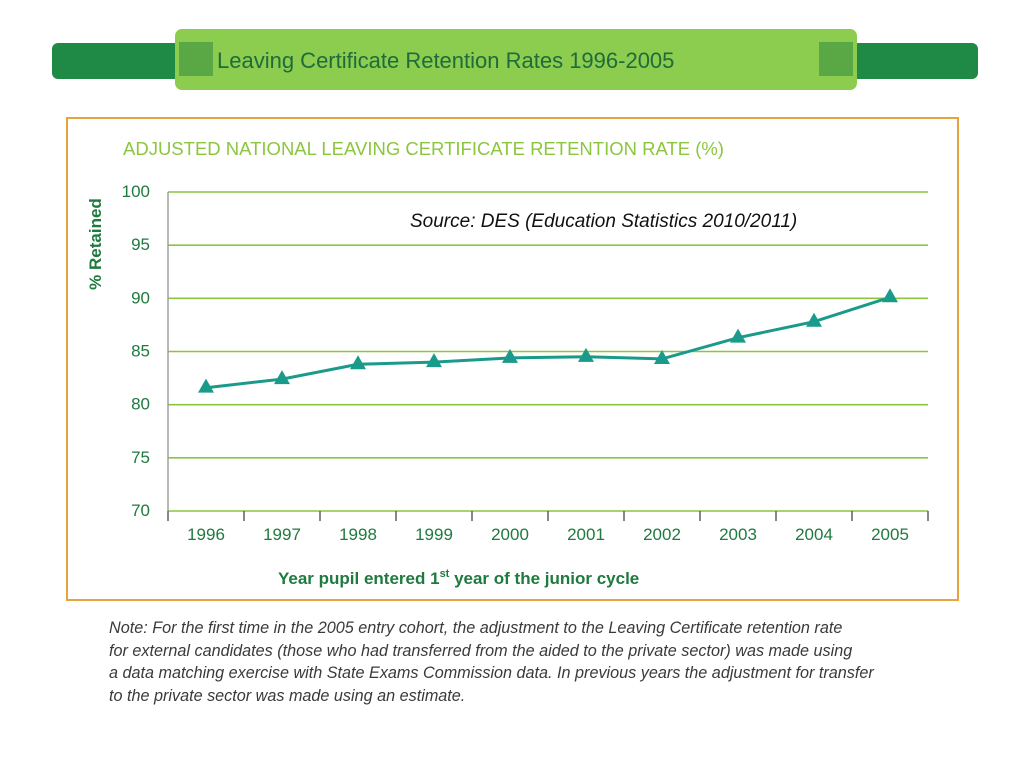 The height and width of the screenshot is (768, 1024). What do you see at coordinates (738, 335) in the screenshot?
I see `data-point-2003` at bounding box center [738, 335].